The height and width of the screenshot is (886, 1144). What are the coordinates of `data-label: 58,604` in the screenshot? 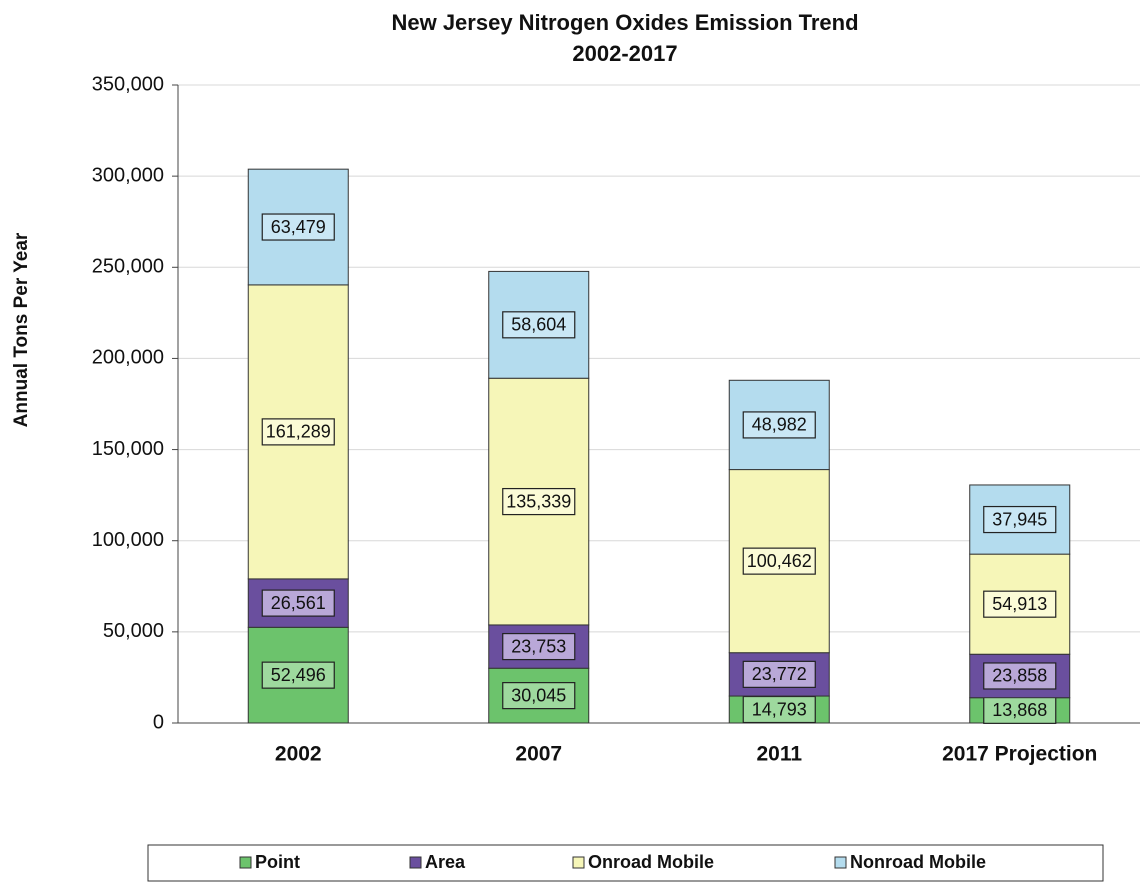 It's located at (538, 325).